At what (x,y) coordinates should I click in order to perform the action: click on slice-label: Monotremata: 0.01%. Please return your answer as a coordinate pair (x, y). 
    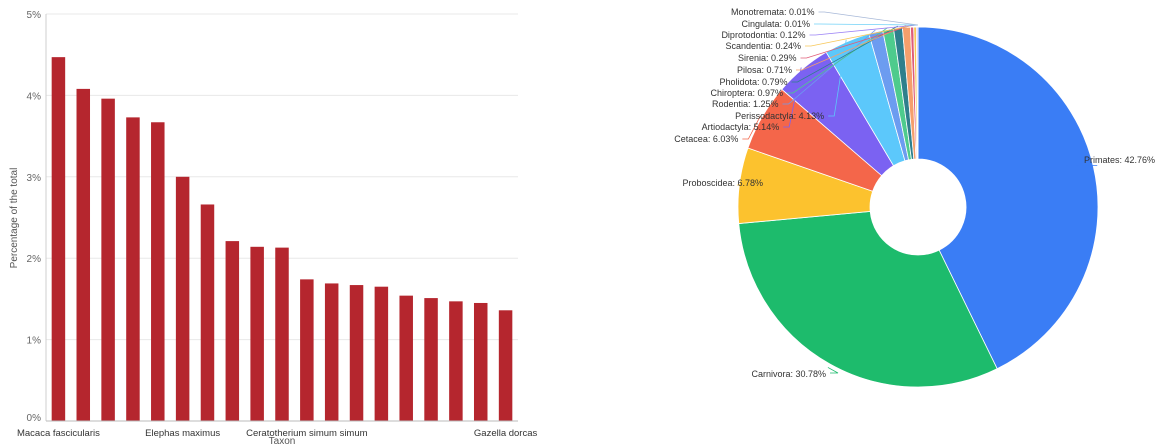
    Looking at the image, I should click on (773, 12).